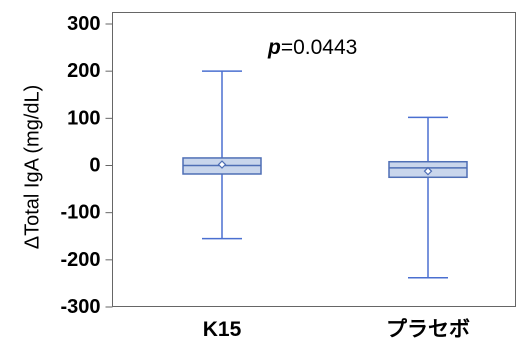 This screenshot has height=355, width=521. I want to click on p-value-annotation: p=0.0443, so click(312, 47).